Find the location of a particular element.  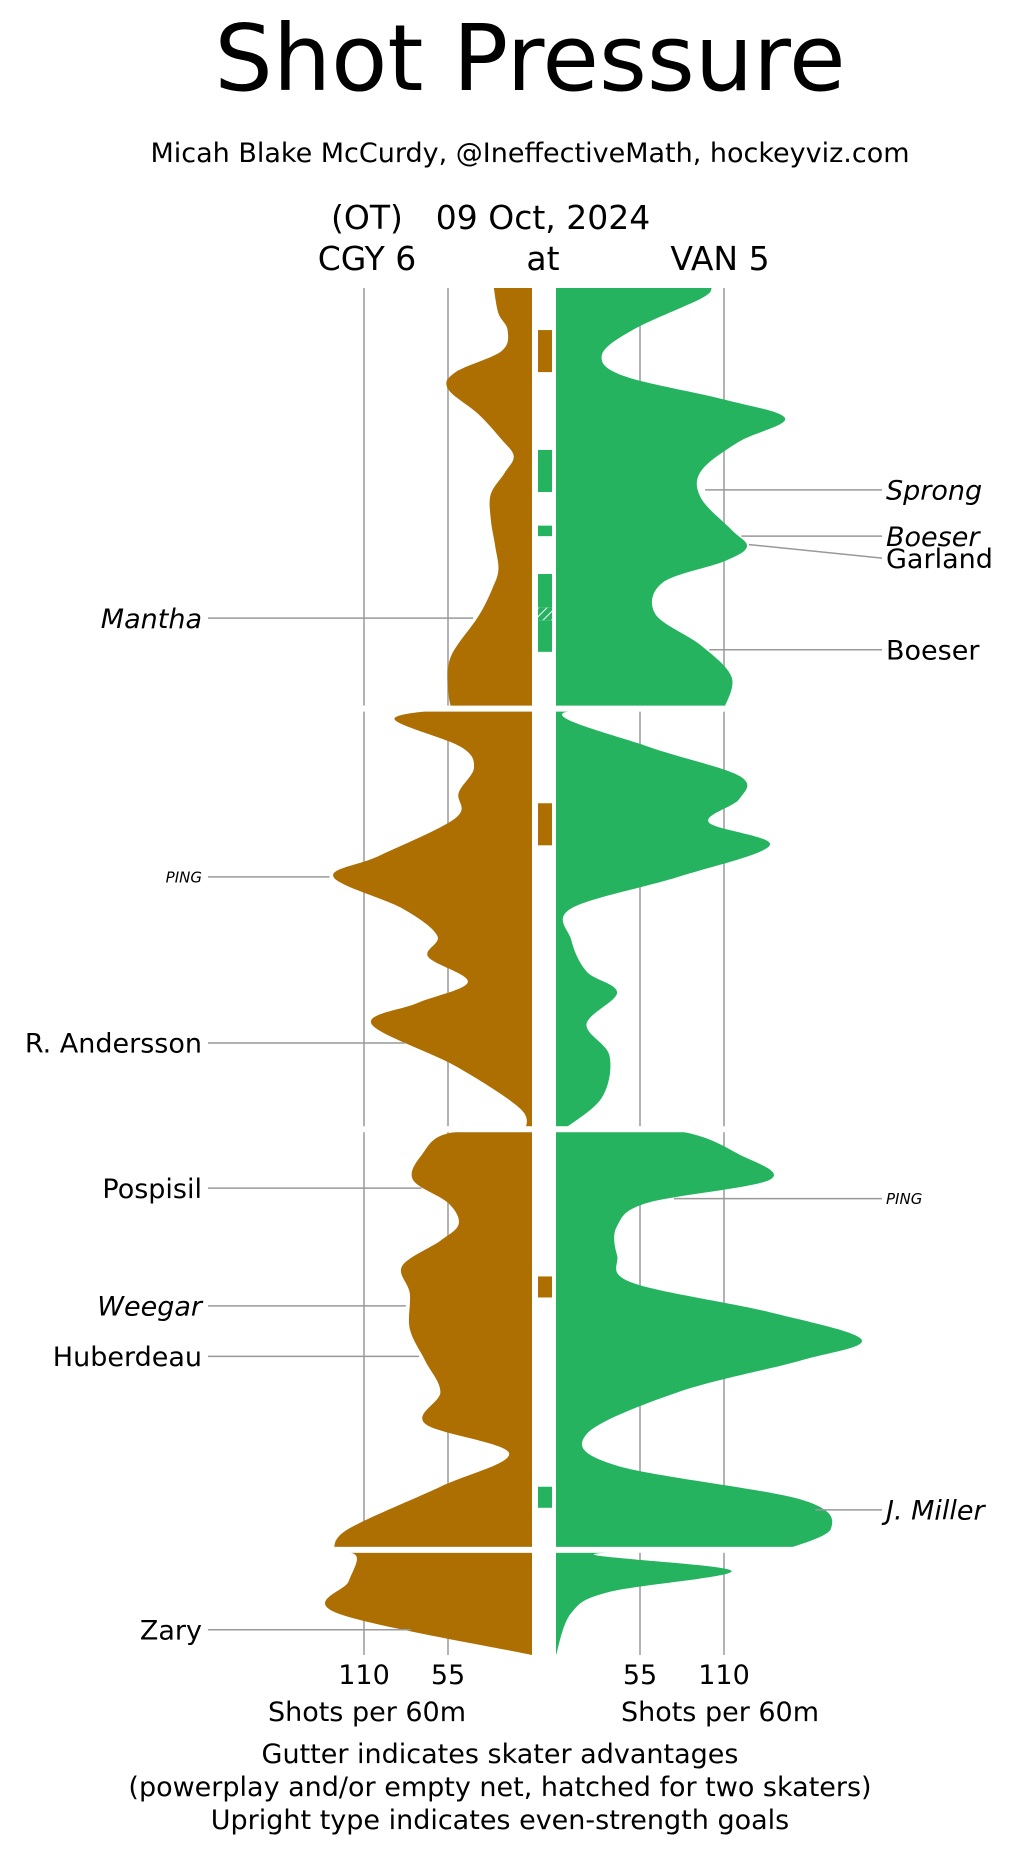

home-team-score: VAN 5 is located at coordinates (719, 258).